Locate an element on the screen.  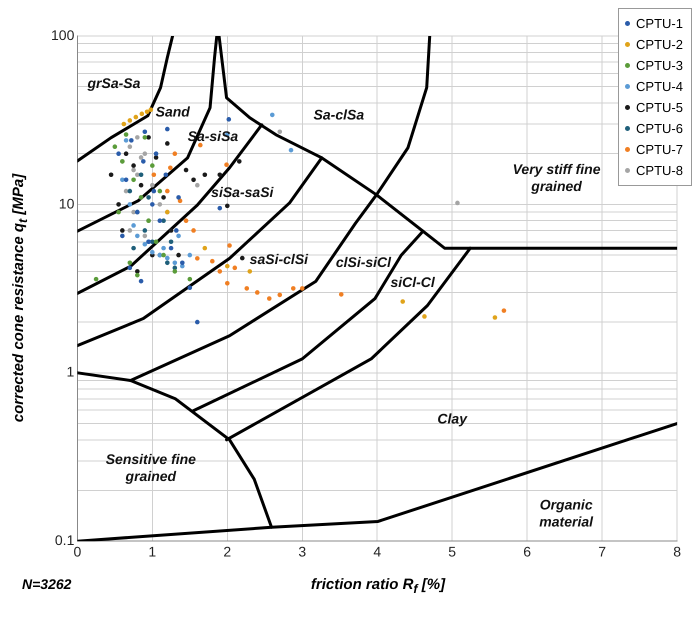
annotation: Sand is located at coordinates (173, 112).